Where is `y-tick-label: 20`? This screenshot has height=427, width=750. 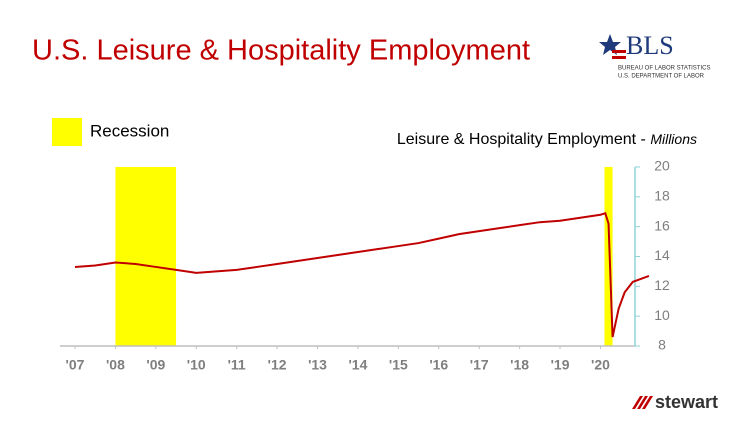
y-tick-label: 20 is located at coordinates (662, 166).